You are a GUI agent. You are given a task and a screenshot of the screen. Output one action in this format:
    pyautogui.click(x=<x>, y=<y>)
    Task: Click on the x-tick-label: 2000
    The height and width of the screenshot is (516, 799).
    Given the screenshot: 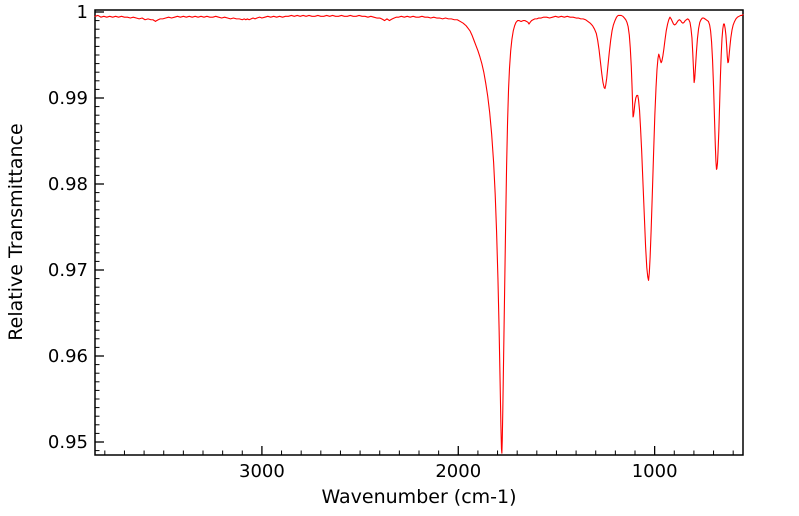 What is the action you would take?
    pyautogui.click(x=458, y=471)
    